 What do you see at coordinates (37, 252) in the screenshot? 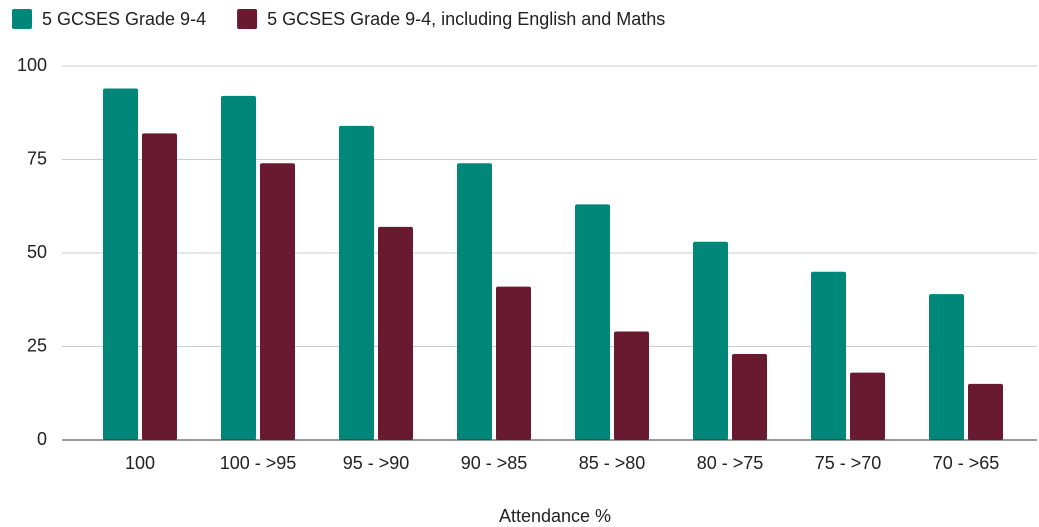
I see `y-tick-label: 50` at bounding box center [37, 252].